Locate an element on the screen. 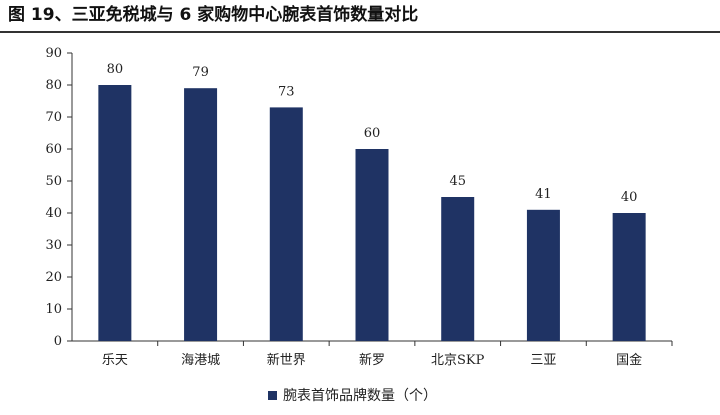  y-tick-label: 60 is located at coordinates (53, 149).